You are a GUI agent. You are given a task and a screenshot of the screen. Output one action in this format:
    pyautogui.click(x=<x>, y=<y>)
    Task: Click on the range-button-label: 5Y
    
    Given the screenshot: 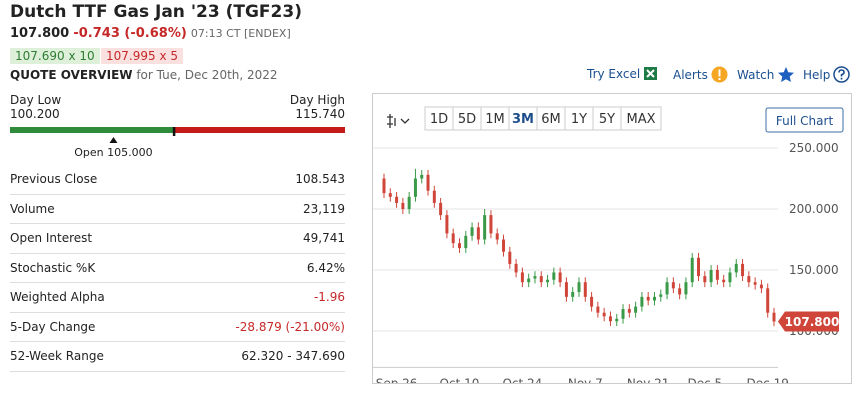 What is the action you would take?
    pyautogui.click(x=607, y=119)
    